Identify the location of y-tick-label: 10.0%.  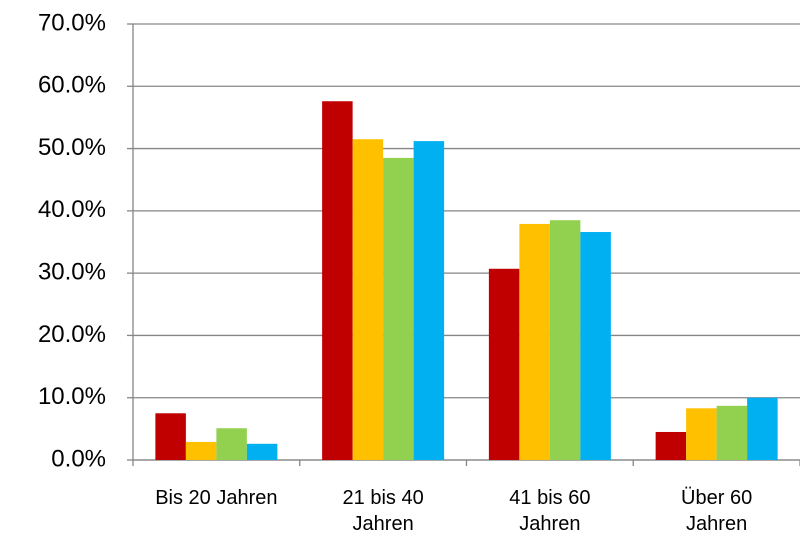
(72, 396).